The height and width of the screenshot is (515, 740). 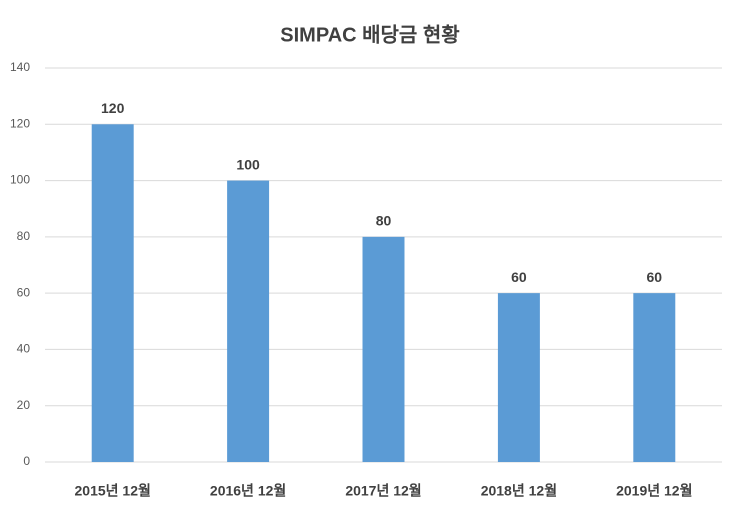 What do you see at coordinates (113, 491) in the screenshot?
I see `x-tick-label: 2015년 12월` at bounding box center [113, 491].